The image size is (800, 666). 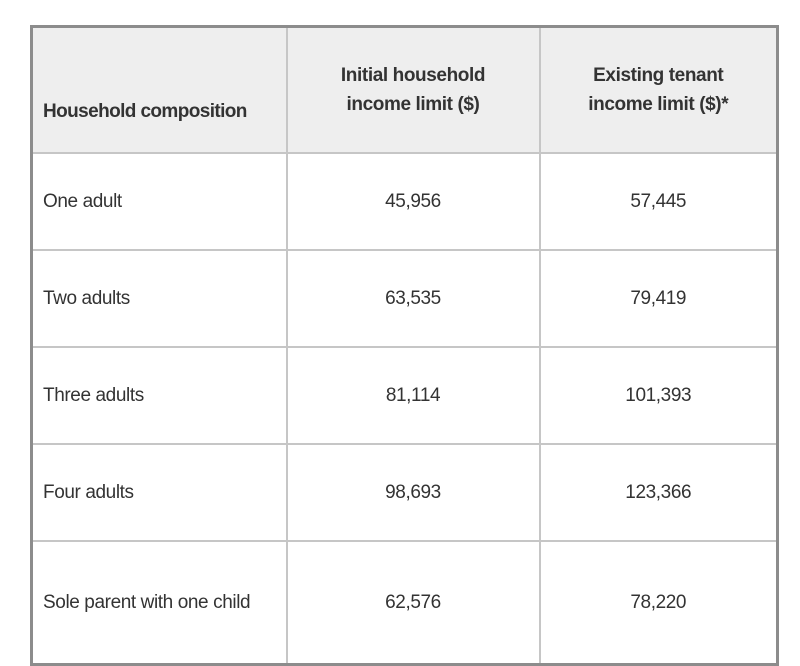 What do you see at coordinates (658, 201) in the screenshot?
I see `existing-limit-value: 57,445` at bounding box center [658, 201].